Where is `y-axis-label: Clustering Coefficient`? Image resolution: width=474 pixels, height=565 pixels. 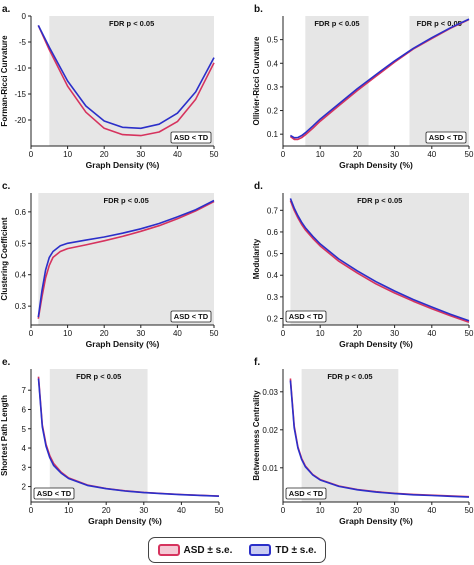 y-axis-label: Clustering Coefficient is located at coordinates (4, 258).